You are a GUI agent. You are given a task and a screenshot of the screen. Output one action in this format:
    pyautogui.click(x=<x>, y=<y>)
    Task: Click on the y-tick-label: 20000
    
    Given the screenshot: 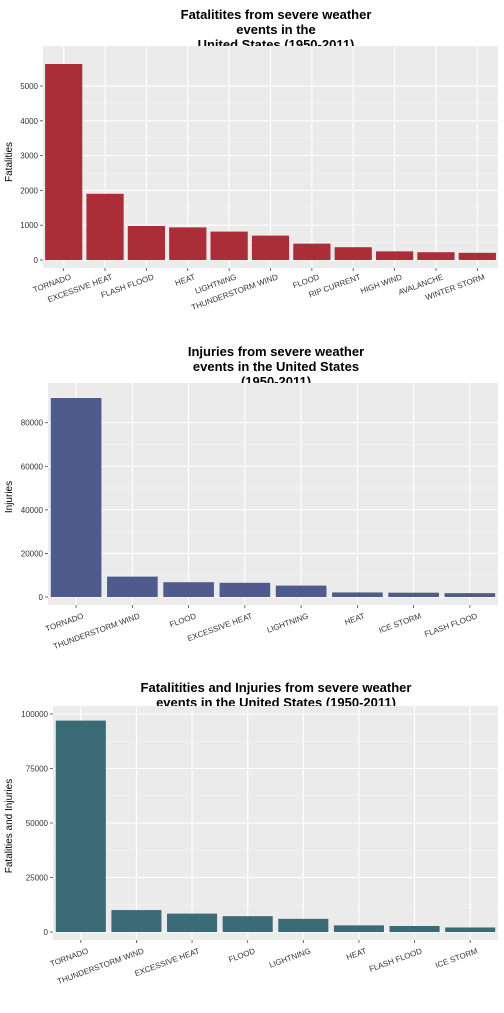 What is the action you would take?
    pyautogui.click(x=32, y=553)
    